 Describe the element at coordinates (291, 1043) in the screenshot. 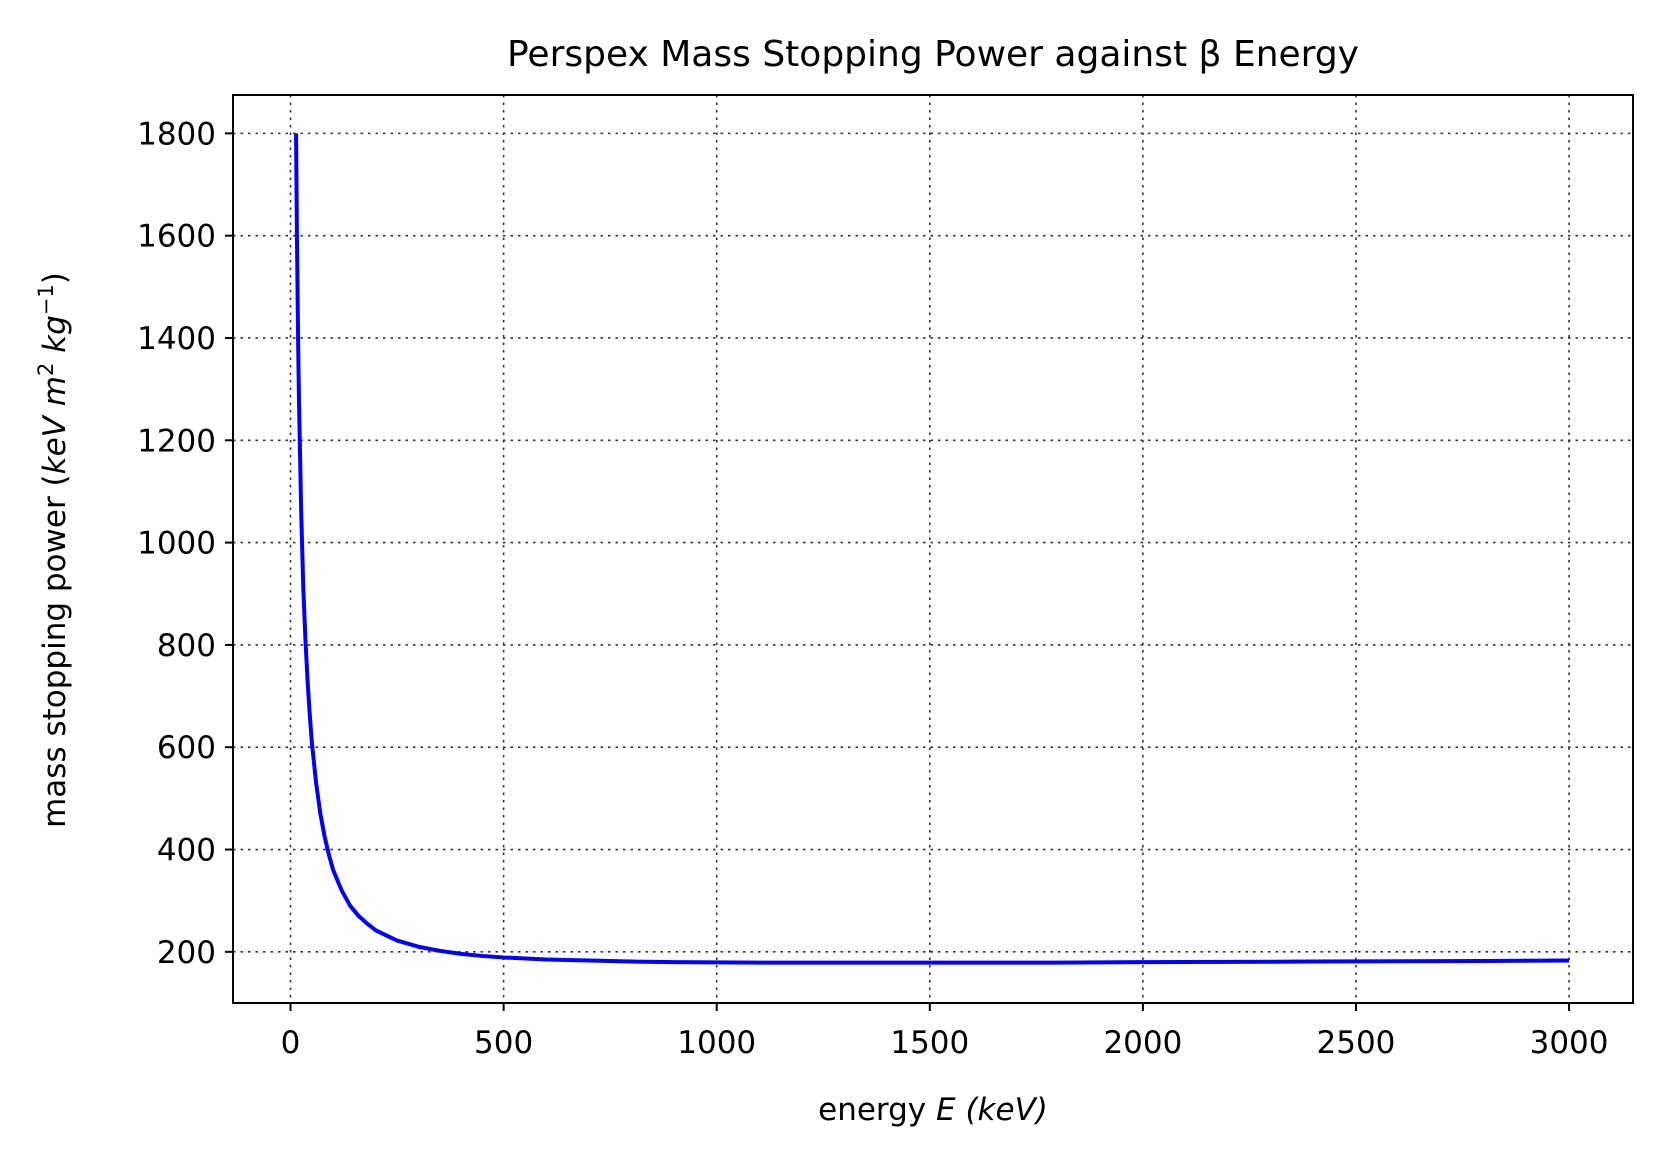

I see `x-tick-label: 0` at that location.